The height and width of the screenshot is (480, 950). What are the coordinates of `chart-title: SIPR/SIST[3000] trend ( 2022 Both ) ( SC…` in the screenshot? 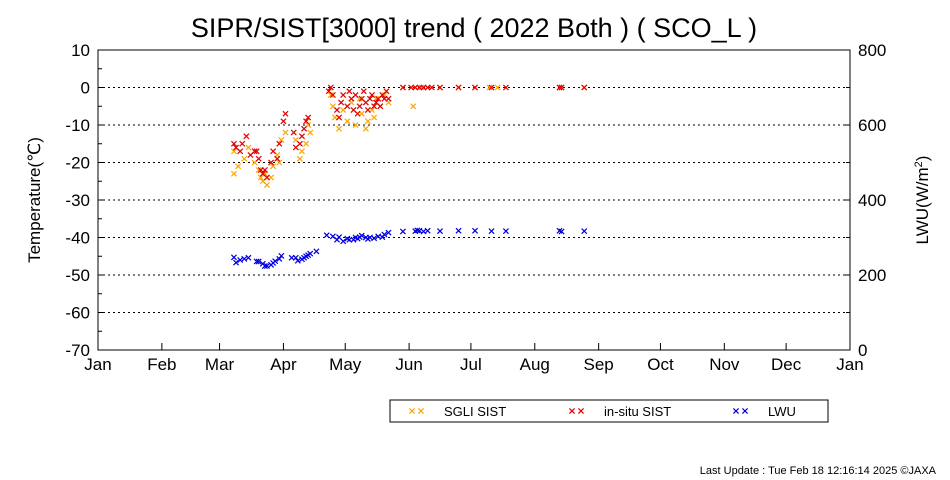 It's located at (474, 28).